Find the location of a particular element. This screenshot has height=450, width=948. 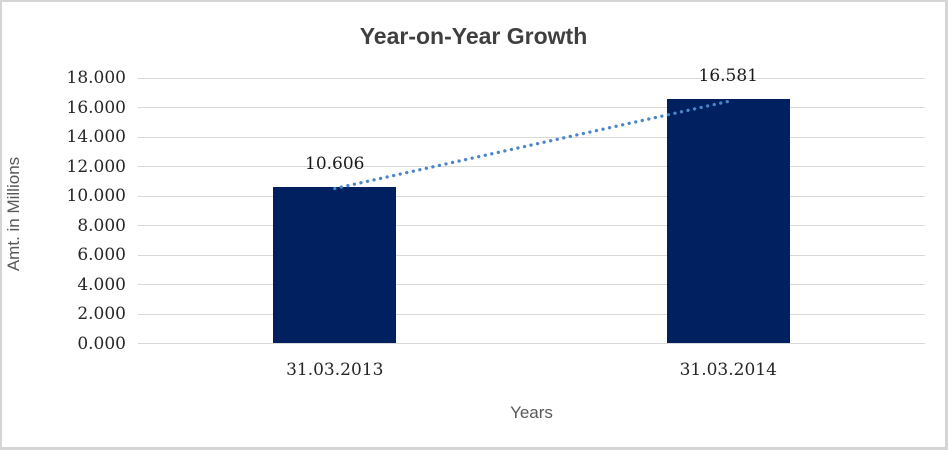

category-label: 31.03.2014 is located at coordinates (728, 369).